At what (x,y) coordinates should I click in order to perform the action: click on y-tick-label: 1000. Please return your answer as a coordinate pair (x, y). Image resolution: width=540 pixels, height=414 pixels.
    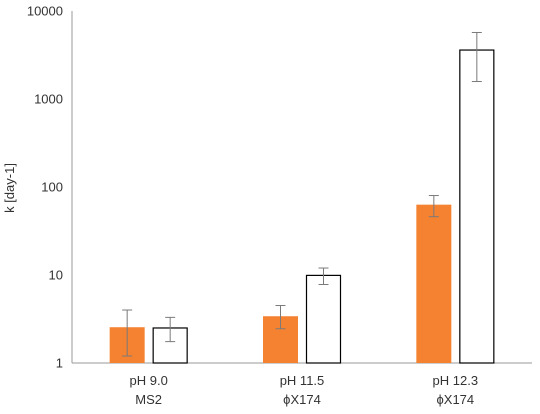
    Looking at the image, I should click on (48, 99).